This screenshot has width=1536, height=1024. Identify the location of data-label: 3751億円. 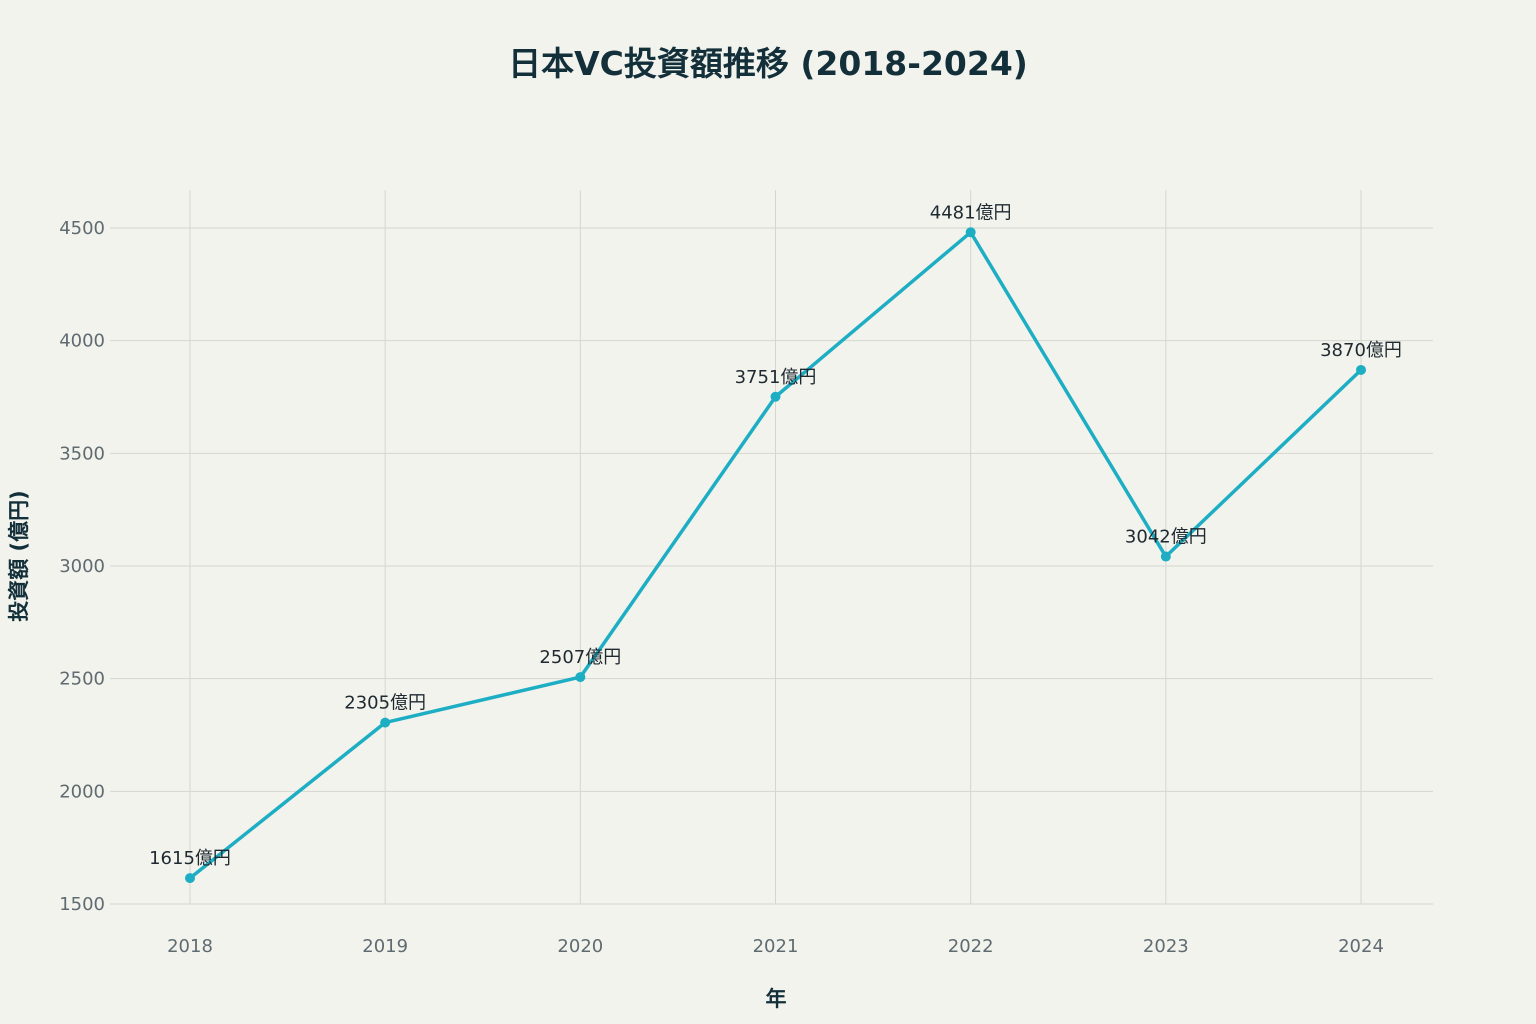
(776, 377).